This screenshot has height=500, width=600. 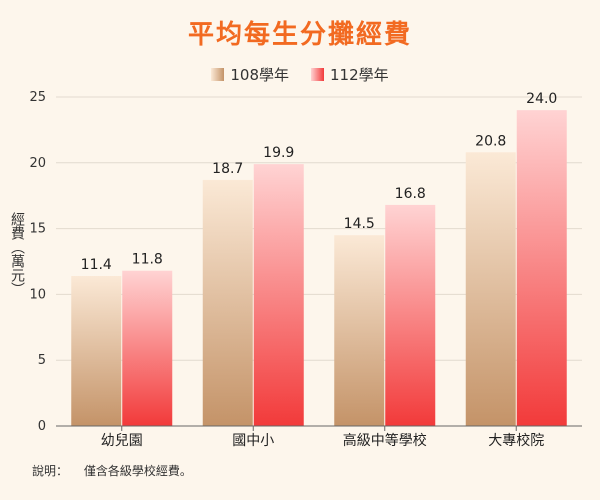 What do you see at coordinates (137, 471) in the screenshot?
I see `footnote-text: 僅含各級學校經費。` at bounding box center [137, 471].